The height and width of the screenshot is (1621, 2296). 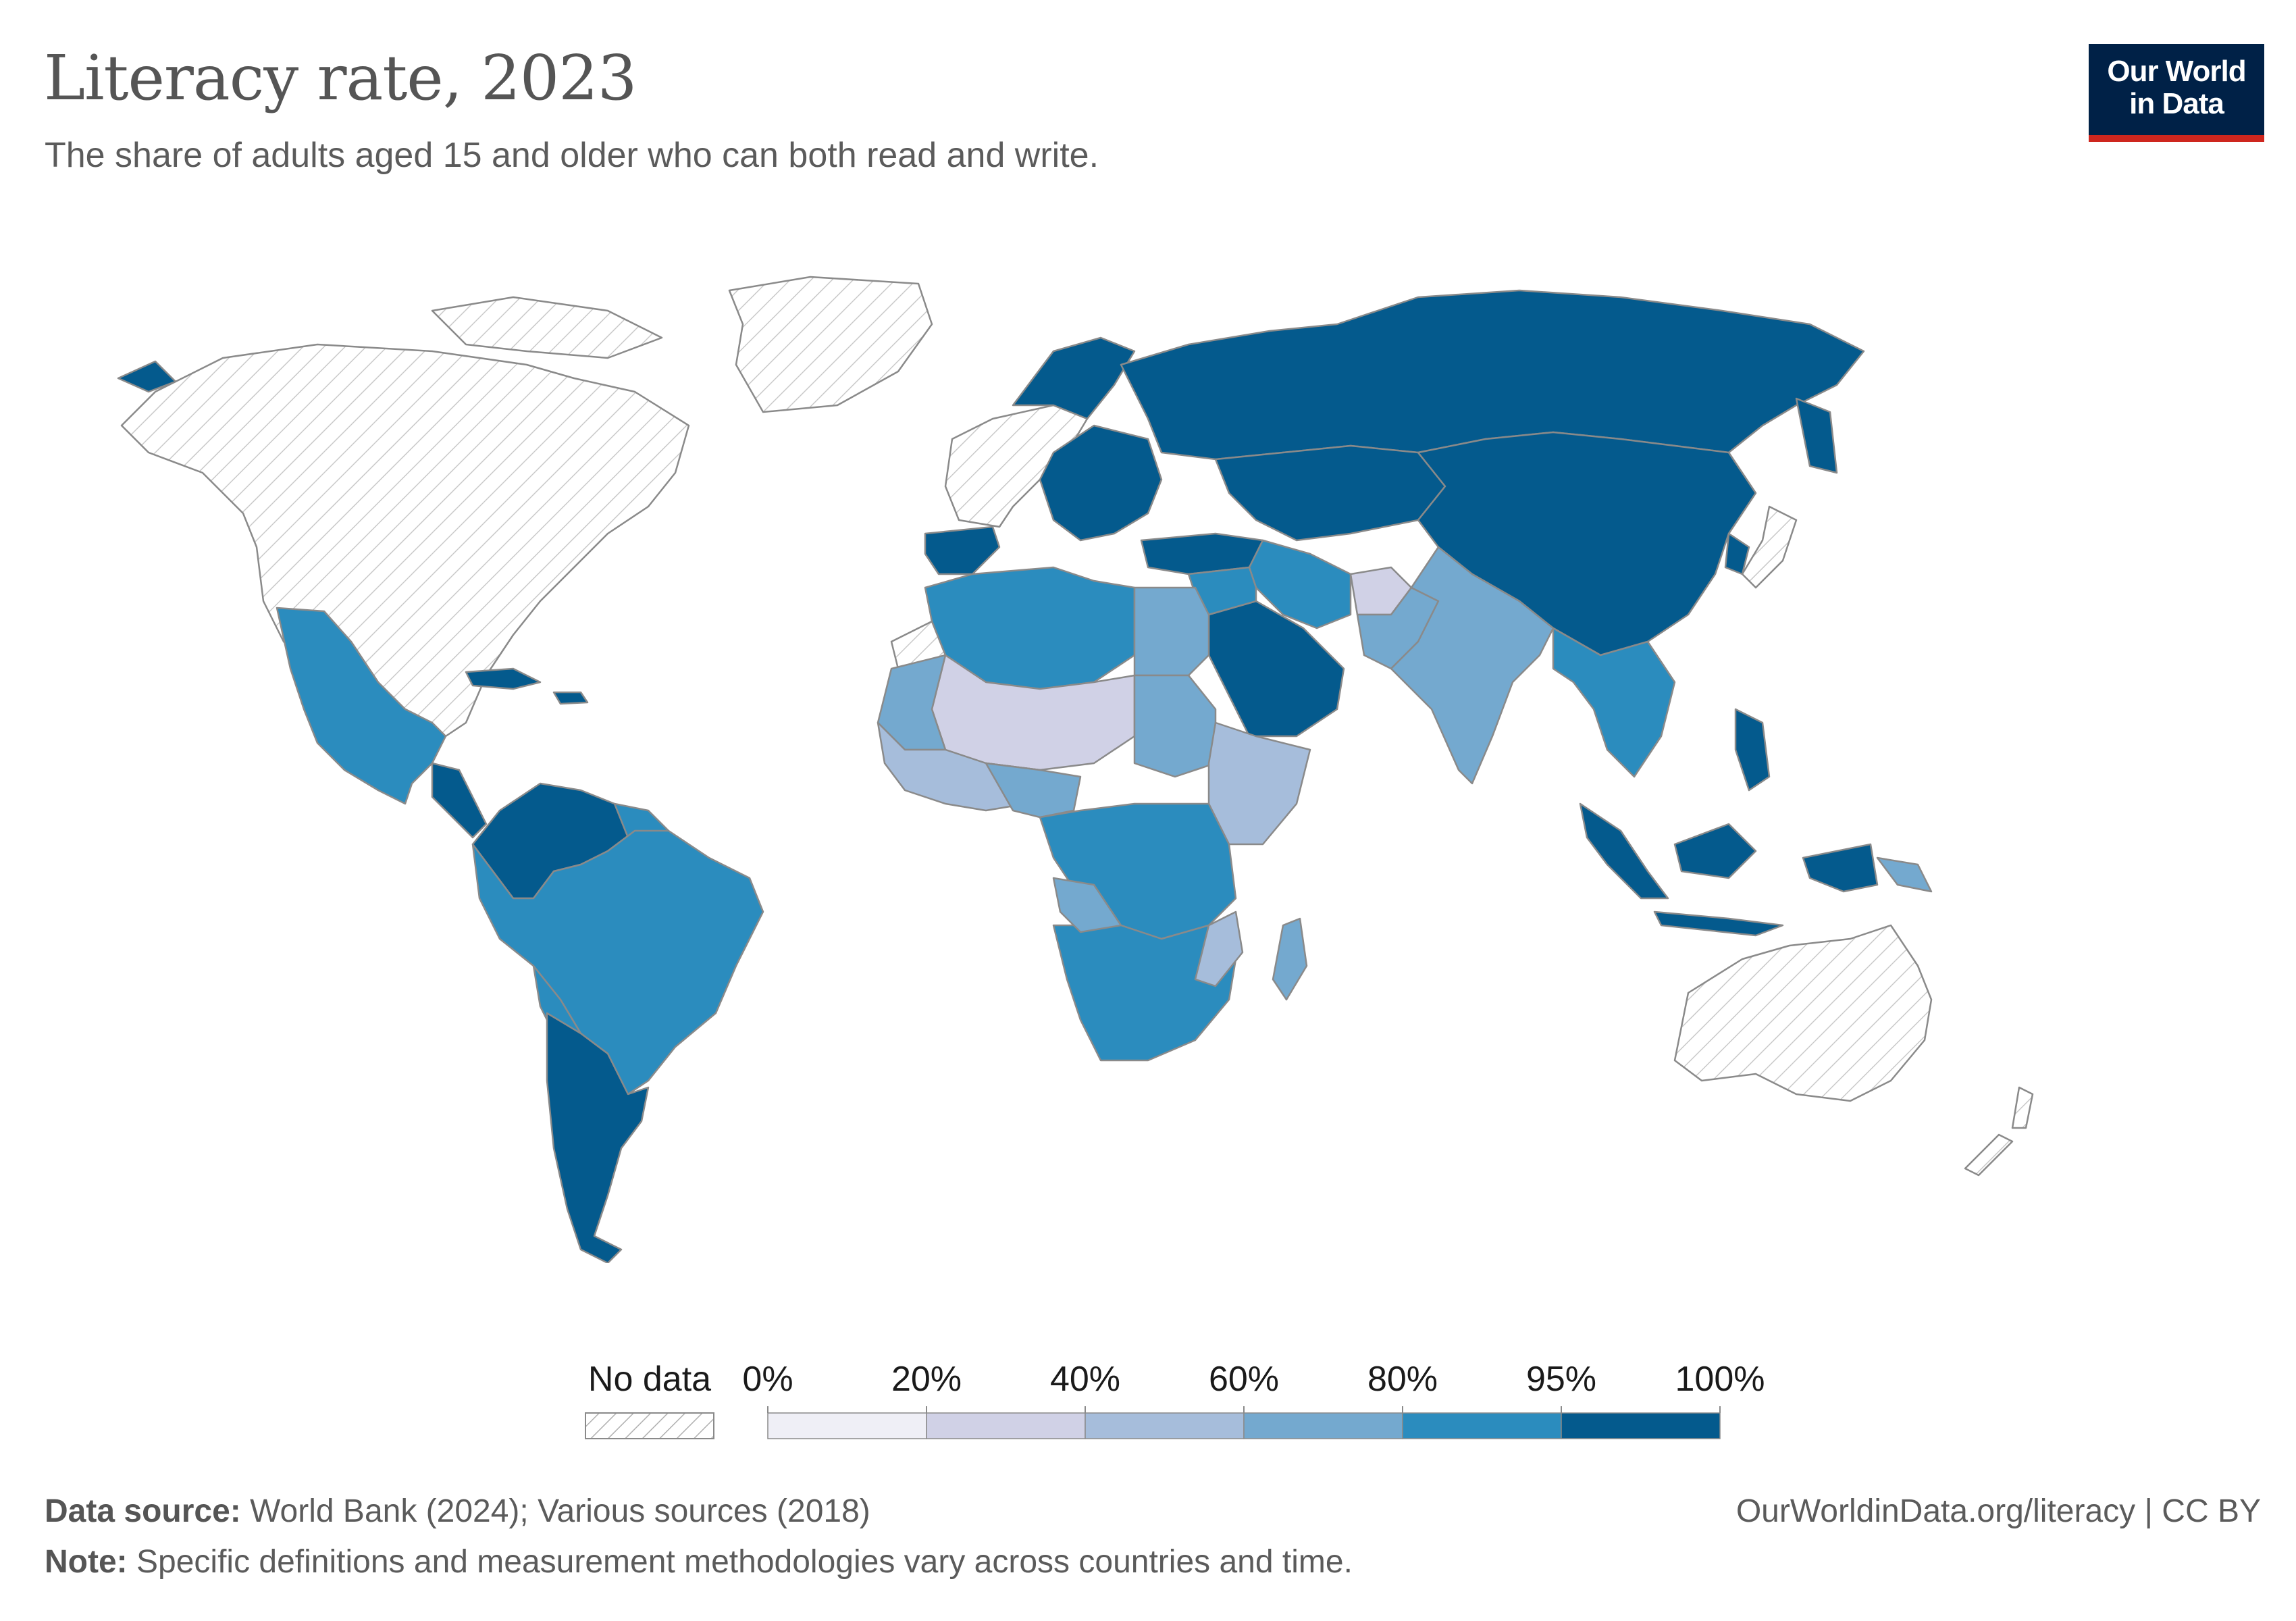 What do you see at coordinates (650, 1379) in the screenshot?
I see `legend-no-data-label: No data` at bounding box center [650, 1379].